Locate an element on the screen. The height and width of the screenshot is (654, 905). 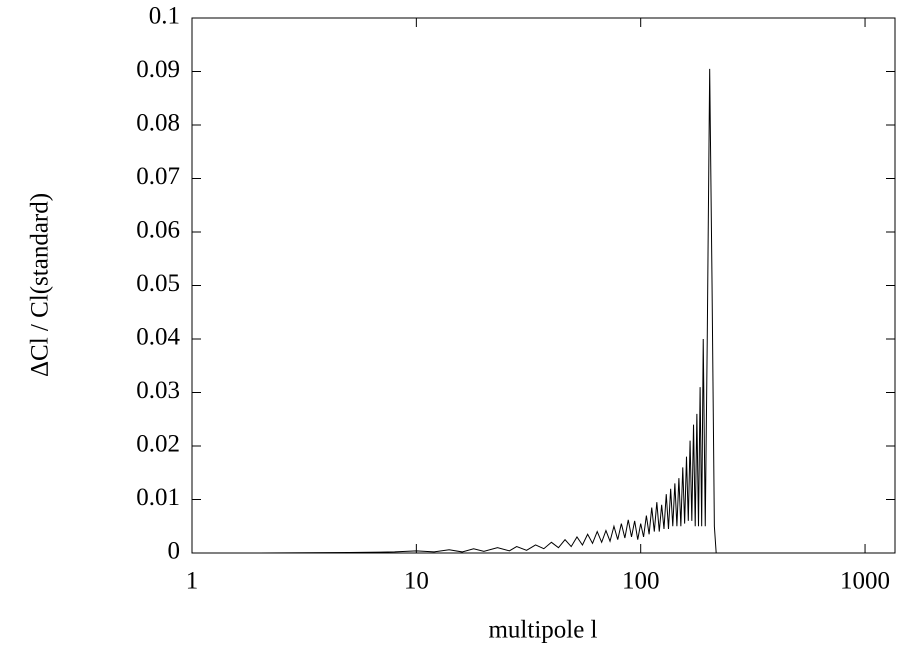
y-tick-label: 0.04 is located at coordinates (158, 337).